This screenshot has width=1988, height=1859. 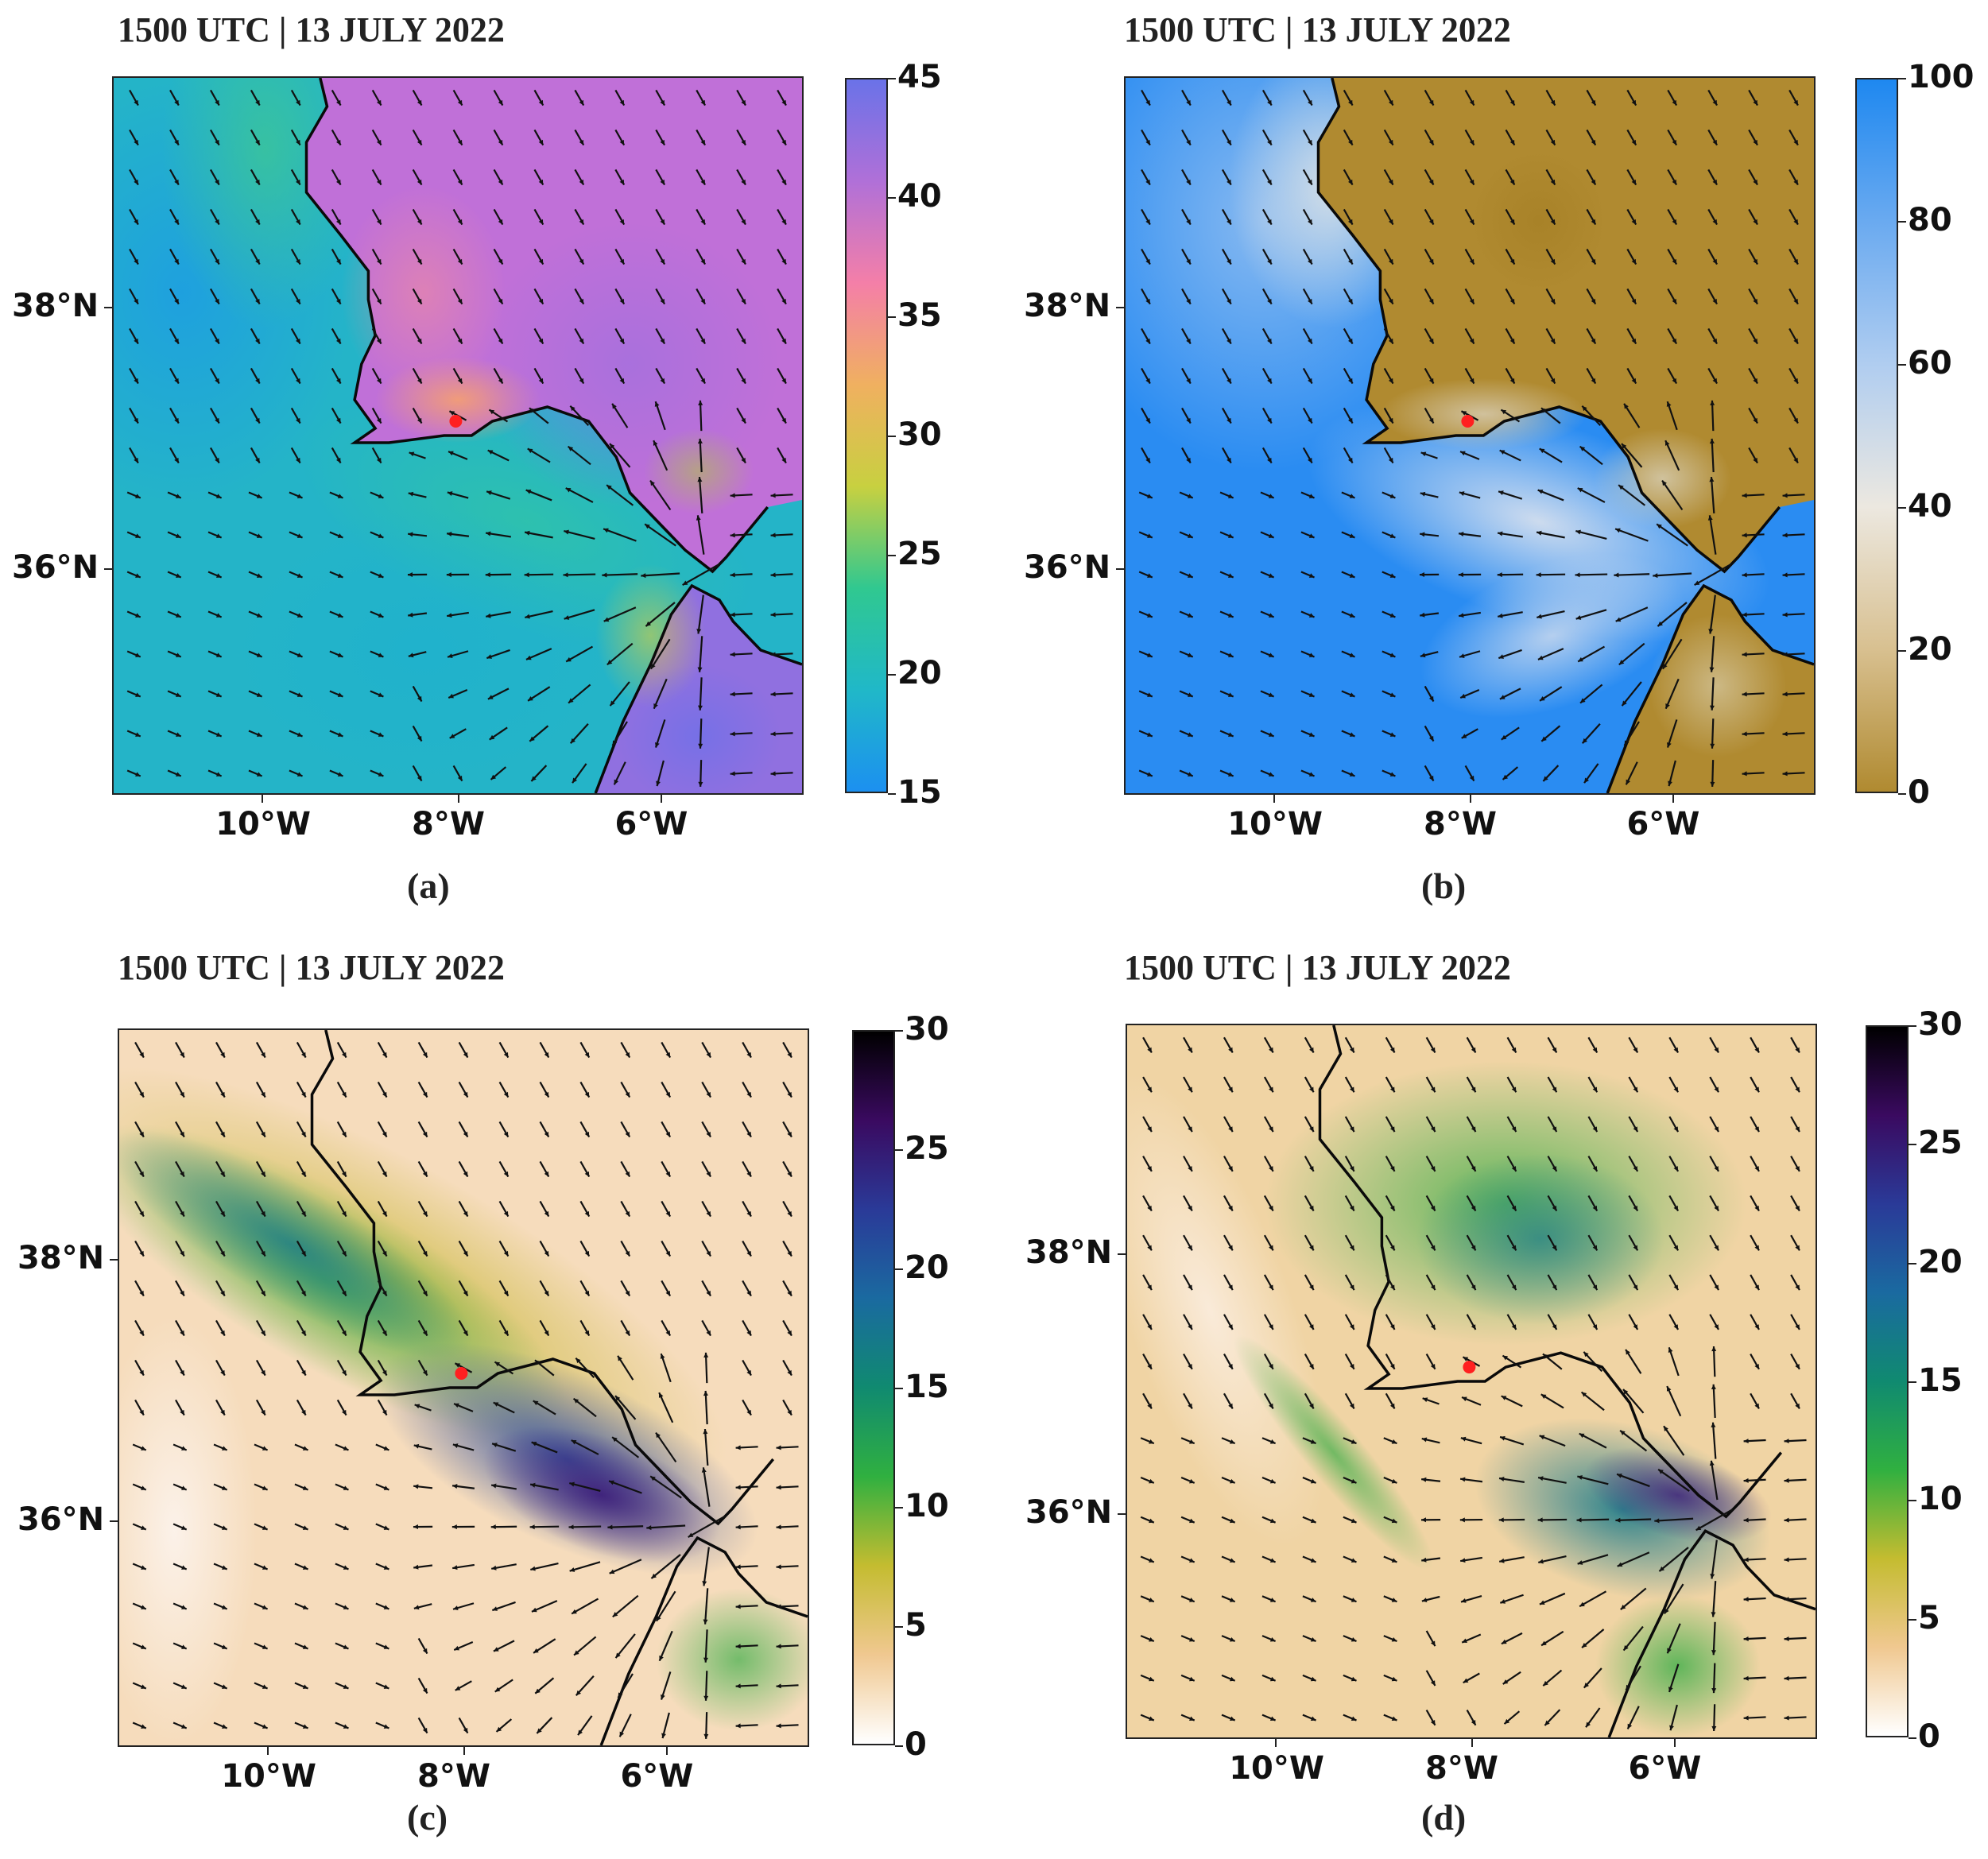 I want to click on land-blob, so click(x=1718, y=685).